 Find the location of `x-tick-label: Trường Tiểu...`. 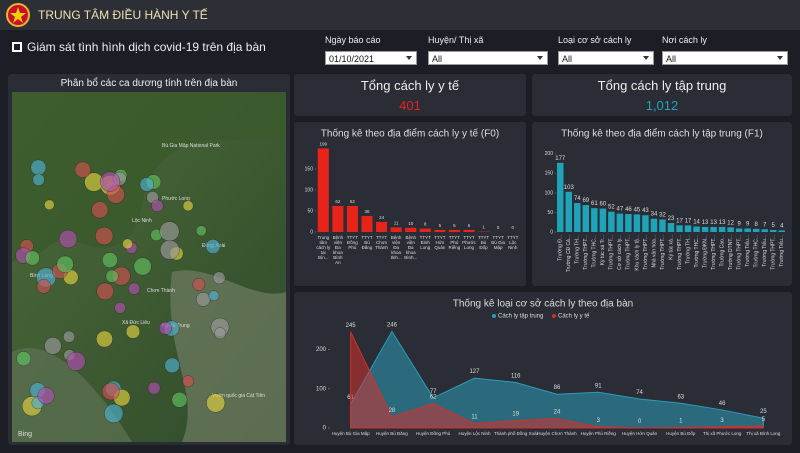

x-tick-label: Trường Tiểu... is located at coordinates (747, 251).